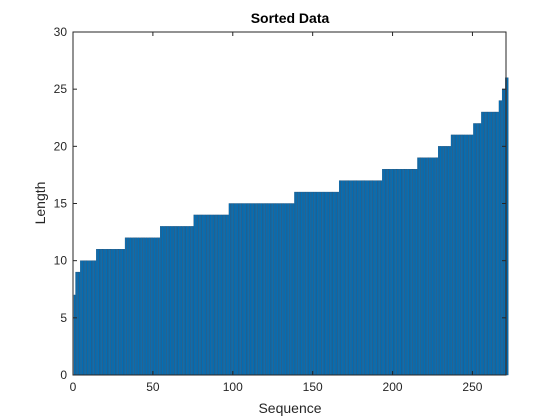 Image resolution: width=560 pixels, height=420 pixels. I want to click on x-axis-label: Sequence, so click(289, 408).